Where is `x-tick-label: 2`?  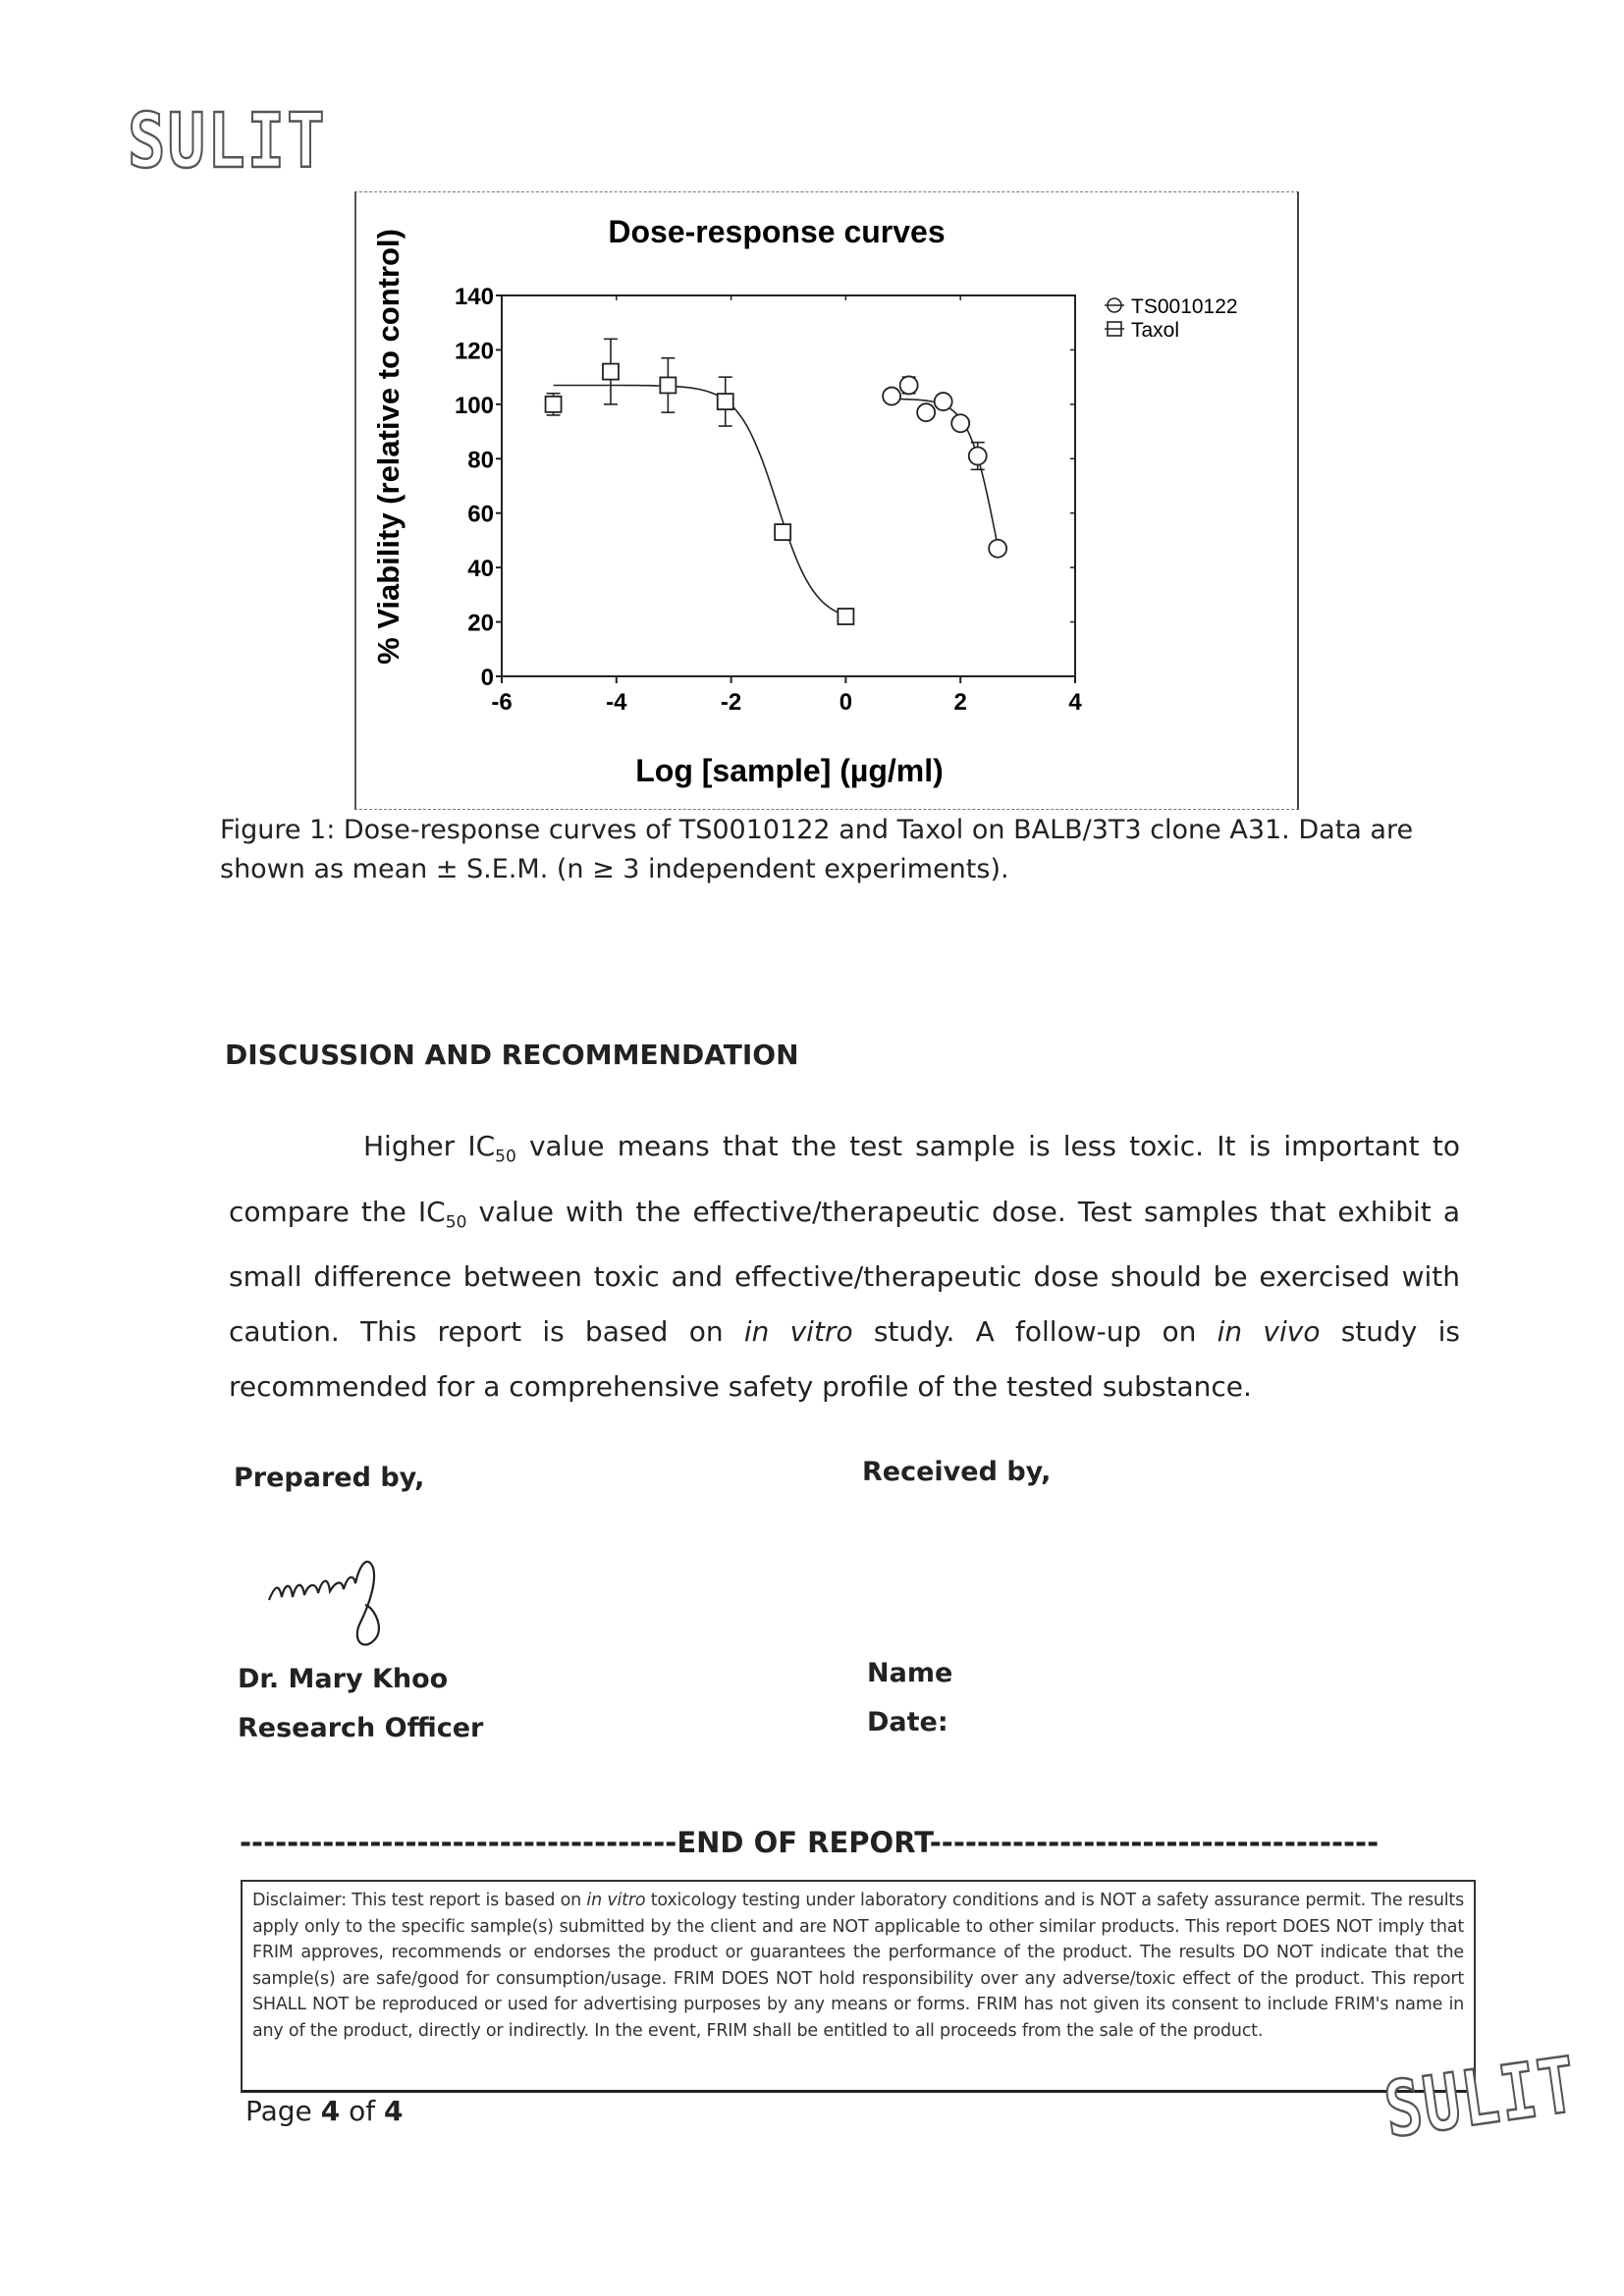
x-tick-label: 2 is located at coordinates (960, 702).